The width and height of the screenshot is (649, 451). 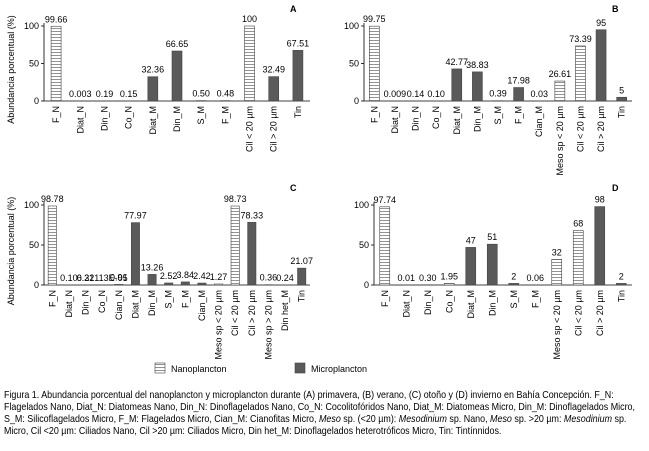 What do you see at coordinates (135, 216) in the screenshot?
I see `value-label: 77.97` at bounding box center [135, 216].